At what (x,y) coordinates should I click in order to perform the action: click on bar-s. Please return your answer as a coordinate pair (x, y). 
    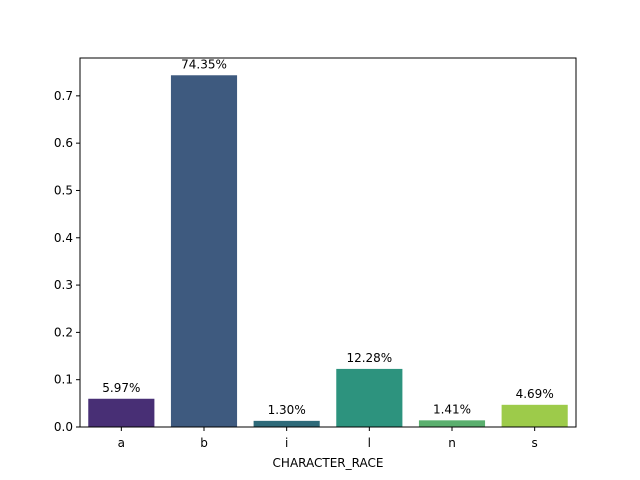
    Looking at the image, I should click on (534, 415).